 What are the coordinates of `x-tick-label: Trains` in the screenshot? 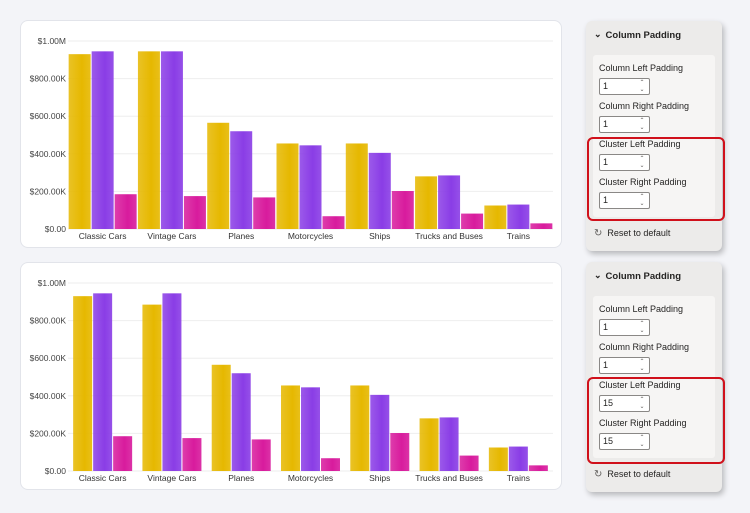 It's located at (518, 478).